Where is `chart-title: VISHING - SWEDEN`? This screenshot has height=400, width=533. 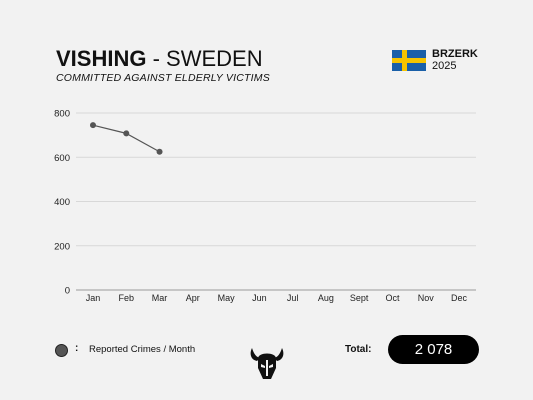 chart-title: VISHING - SWEDEN is located at coordinates (159, 59).